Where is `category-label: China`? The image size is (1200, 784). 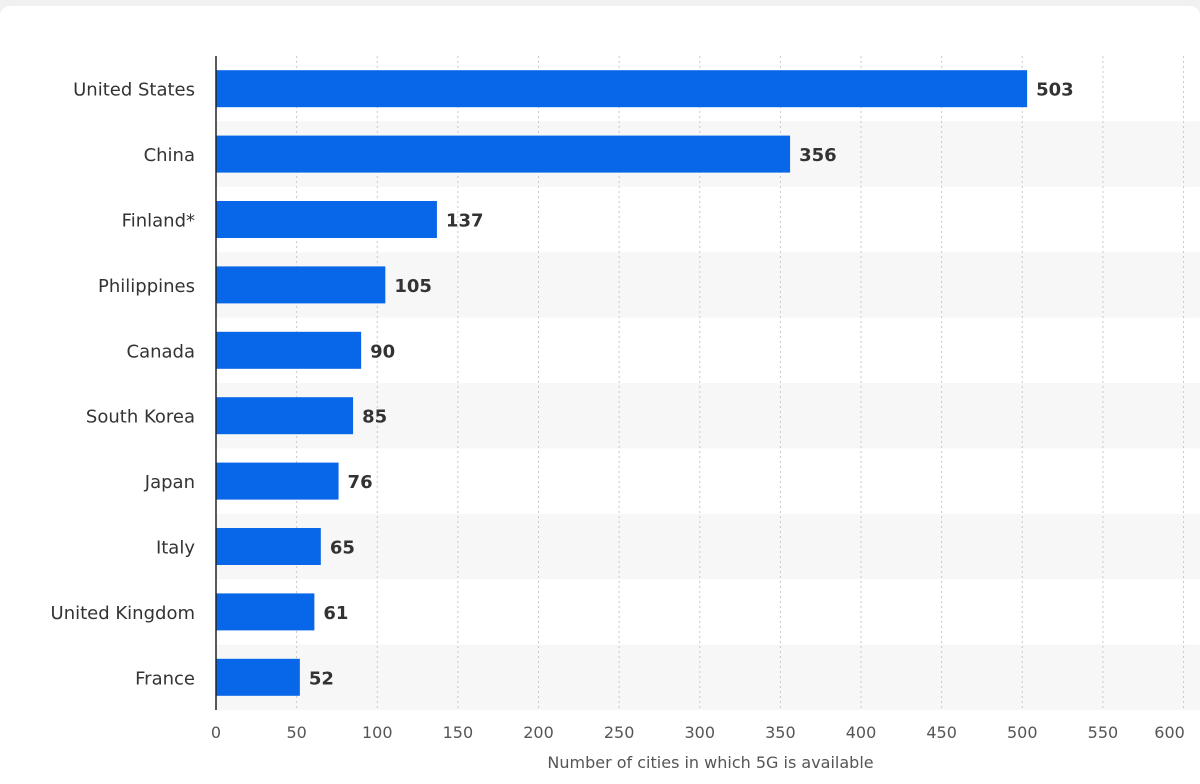
category-label: China is located at coordinates (169, 155).